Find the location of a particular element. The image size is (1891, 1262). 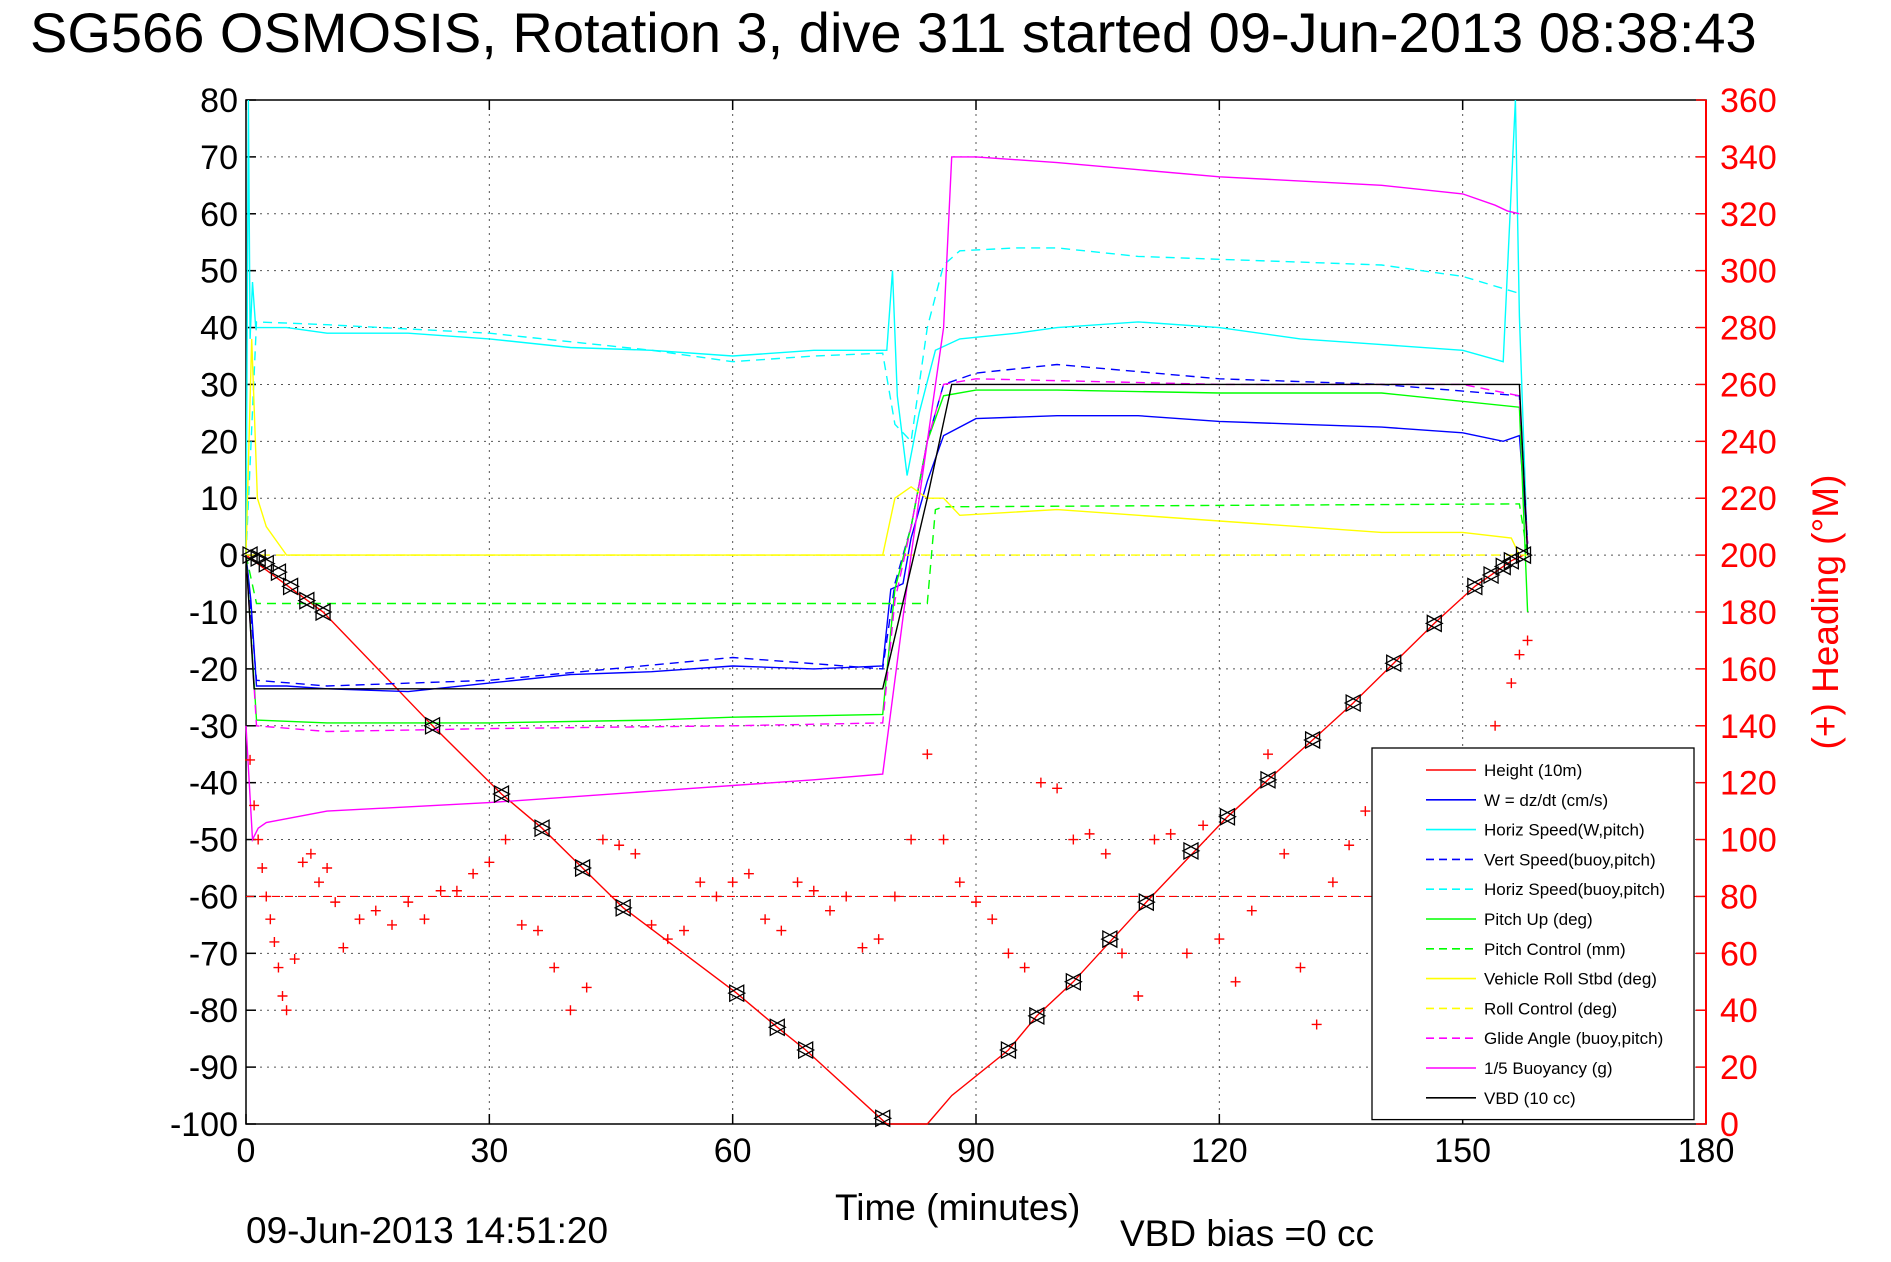

y-tick-label: -30 is located at coordinates (213, 727).